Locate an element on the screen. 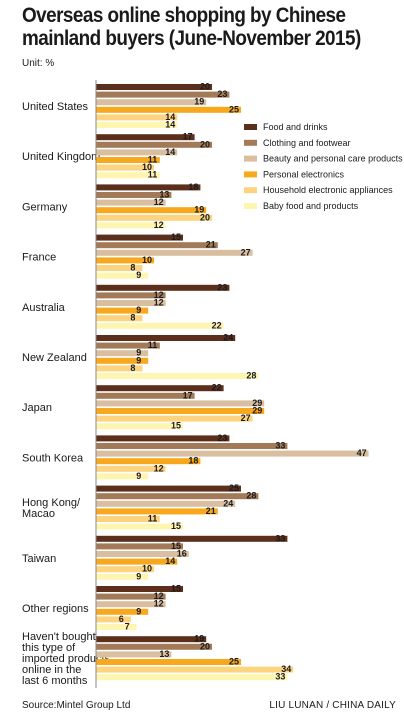  category-label: New Zealand is located at coordinates (54, 358).